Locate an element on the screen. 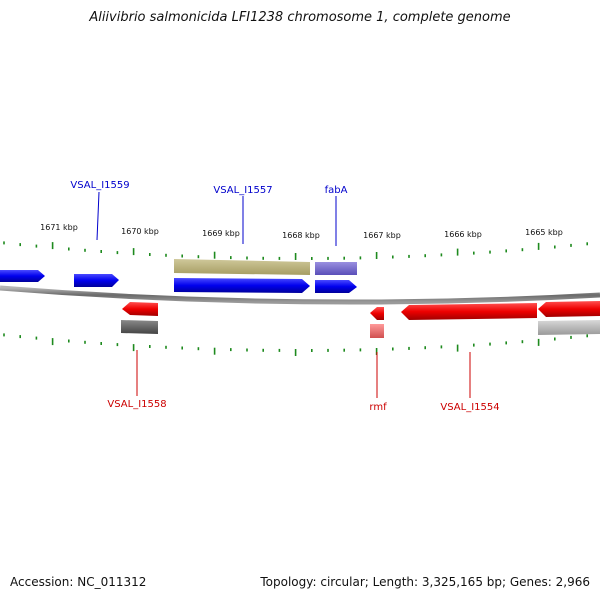  chromosome-backbone is located at coordinates (300, 295).